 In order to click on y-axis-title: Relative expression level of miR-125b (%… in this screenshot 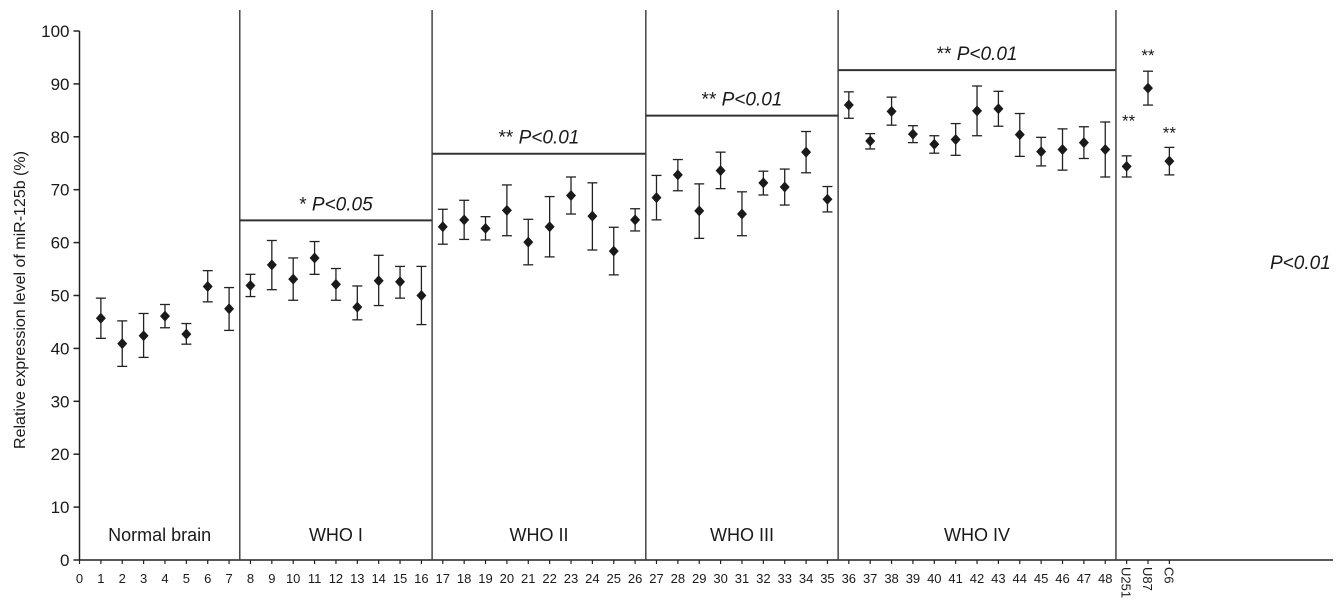, I will do `click(20, 300)`.